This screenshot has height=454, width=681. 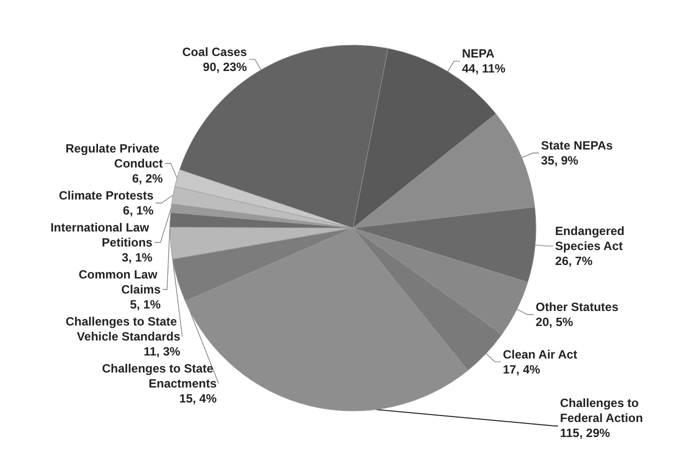 What do you see at coordinates (577, 145) in the screenshot?
I see `slice-label: State NEPAs` at bounding box center [577, 145].